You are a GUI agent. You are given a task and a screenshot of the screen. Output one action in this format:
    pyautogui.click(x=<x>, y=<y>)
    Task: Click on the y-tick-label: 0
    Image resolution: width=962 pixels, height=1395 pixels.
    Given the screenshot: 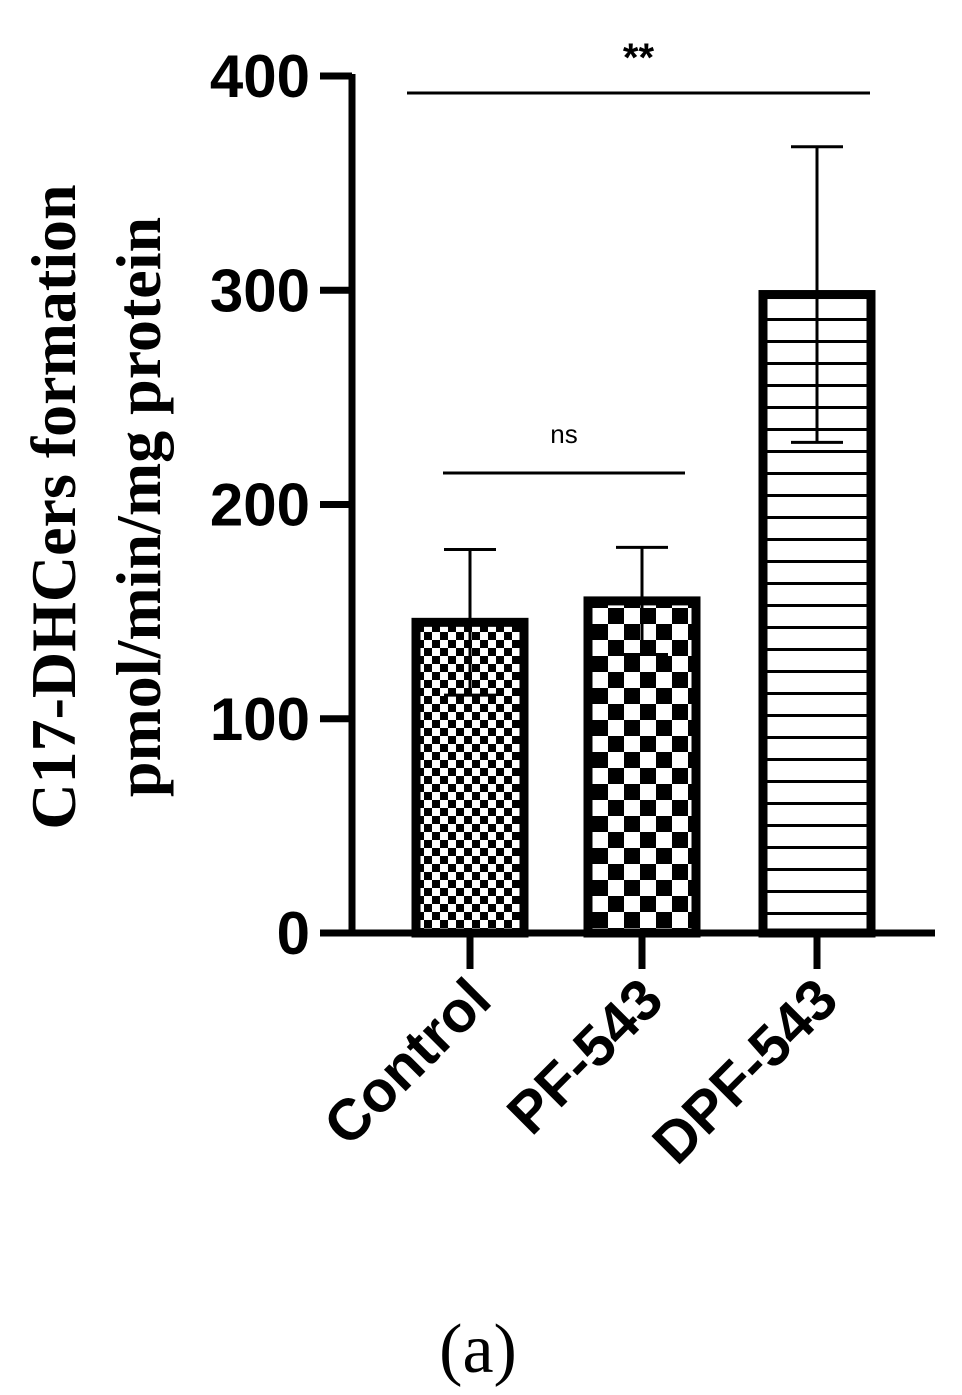 What is the action you would take?
    pyautogui.click(x=293, y=933)
    